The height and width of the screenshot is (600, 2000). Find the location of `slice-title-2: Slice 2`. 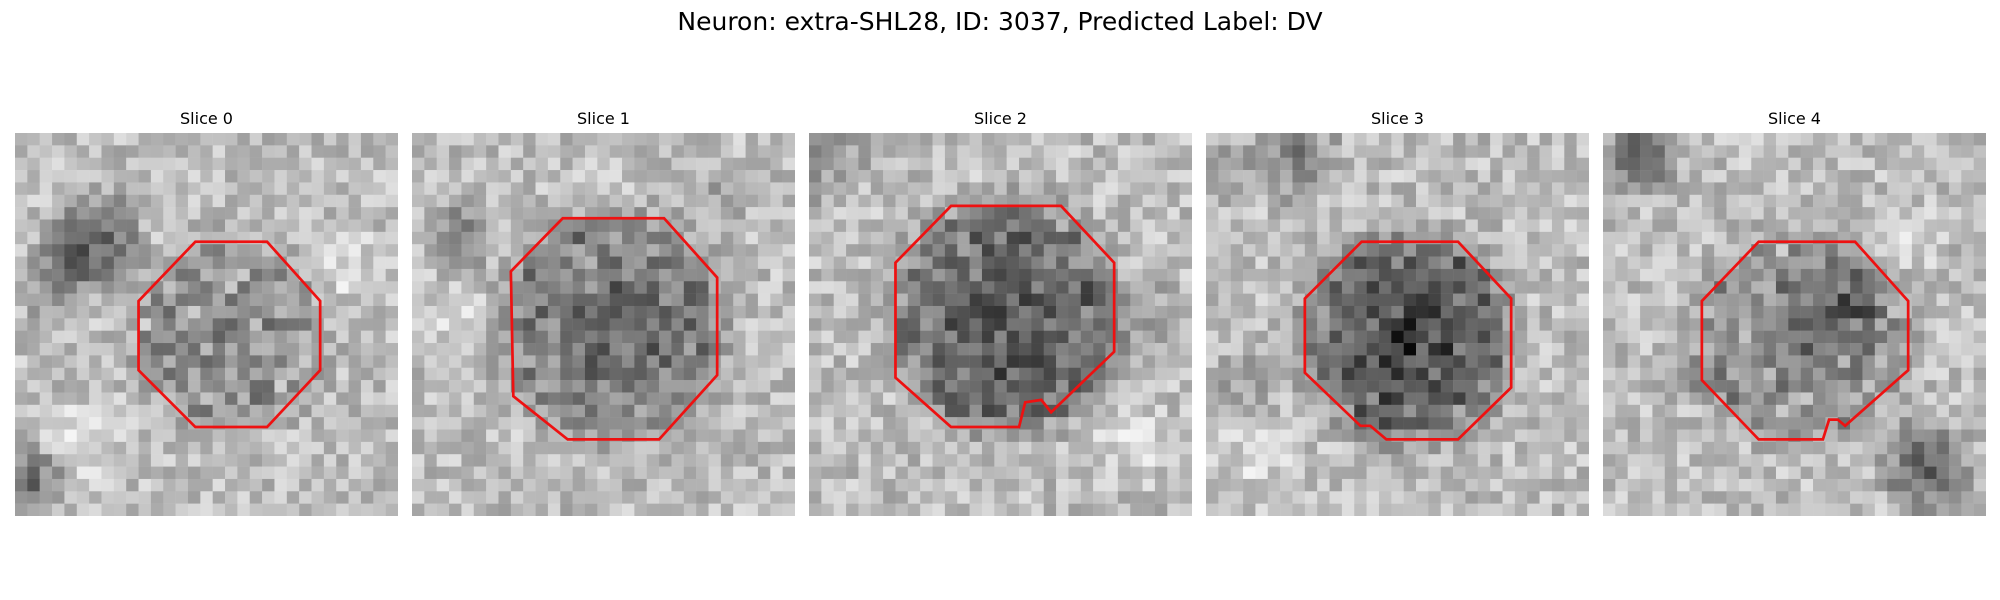

slice-title-2: Slice 2 is located at coordinates (1000, 118).